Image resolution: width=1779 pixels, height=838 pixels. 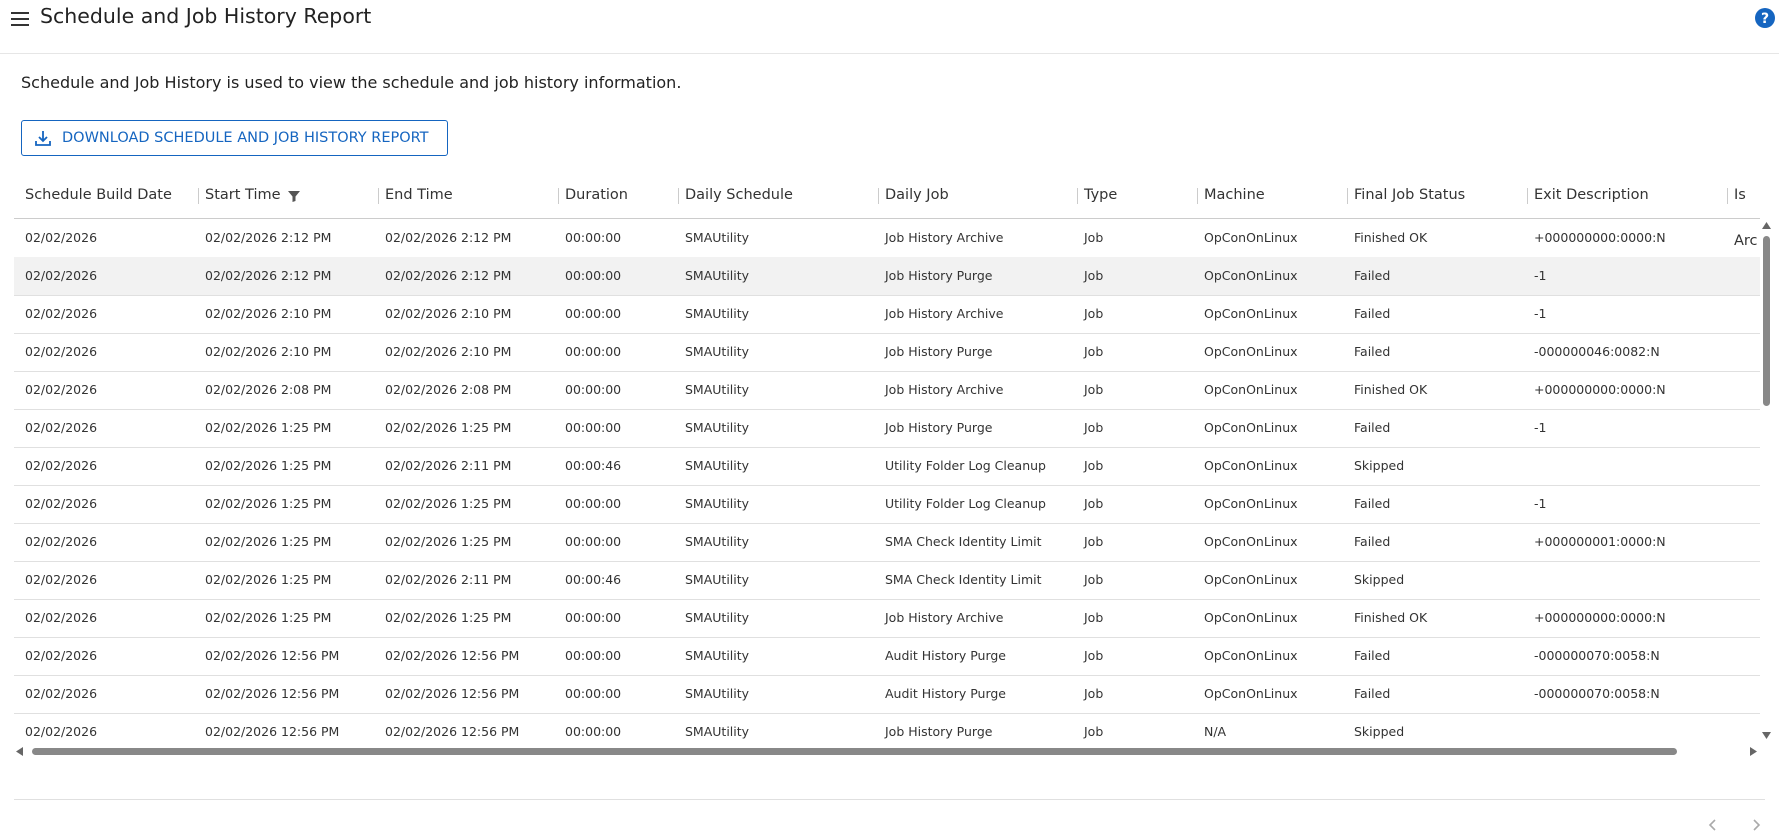 What do you see at coordinates (452, 655) in the screenshot?
I see `table-cell: 02/02/2026 12:56 PM` at bounding box center [452, 655].